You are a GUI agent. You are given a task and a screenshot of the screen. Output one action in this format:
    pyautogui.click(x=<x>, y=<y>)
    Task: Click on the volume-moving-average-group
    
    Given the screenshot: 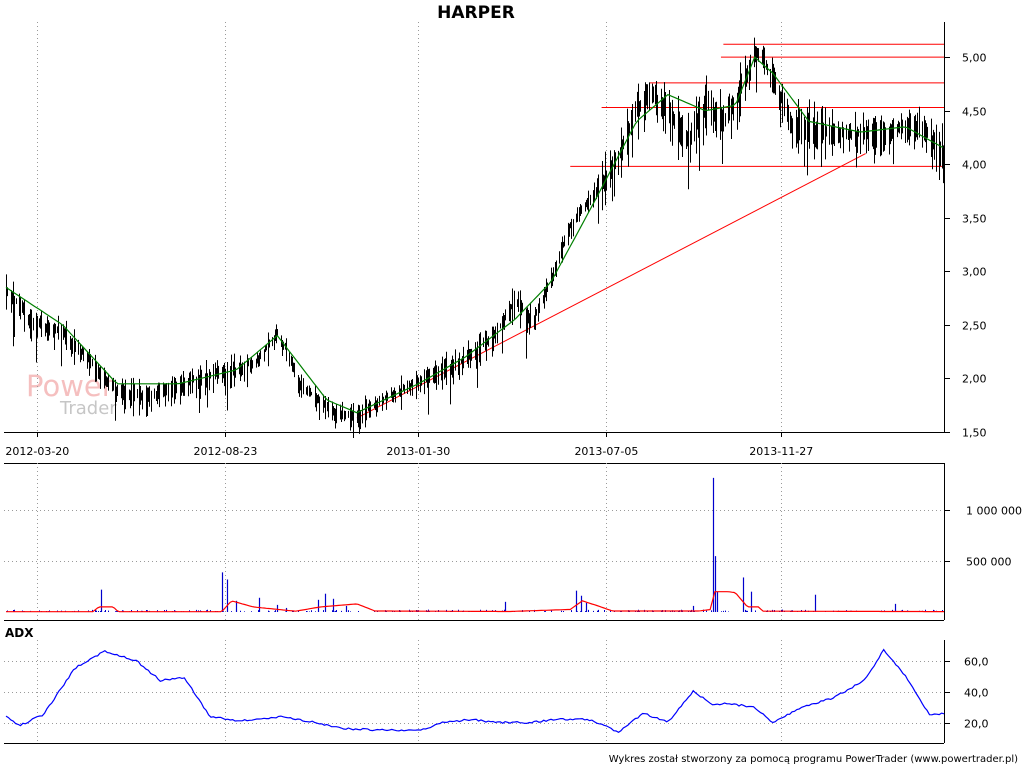 What is the action you would take?
    pyautogui.click(x=475, y=602)
    